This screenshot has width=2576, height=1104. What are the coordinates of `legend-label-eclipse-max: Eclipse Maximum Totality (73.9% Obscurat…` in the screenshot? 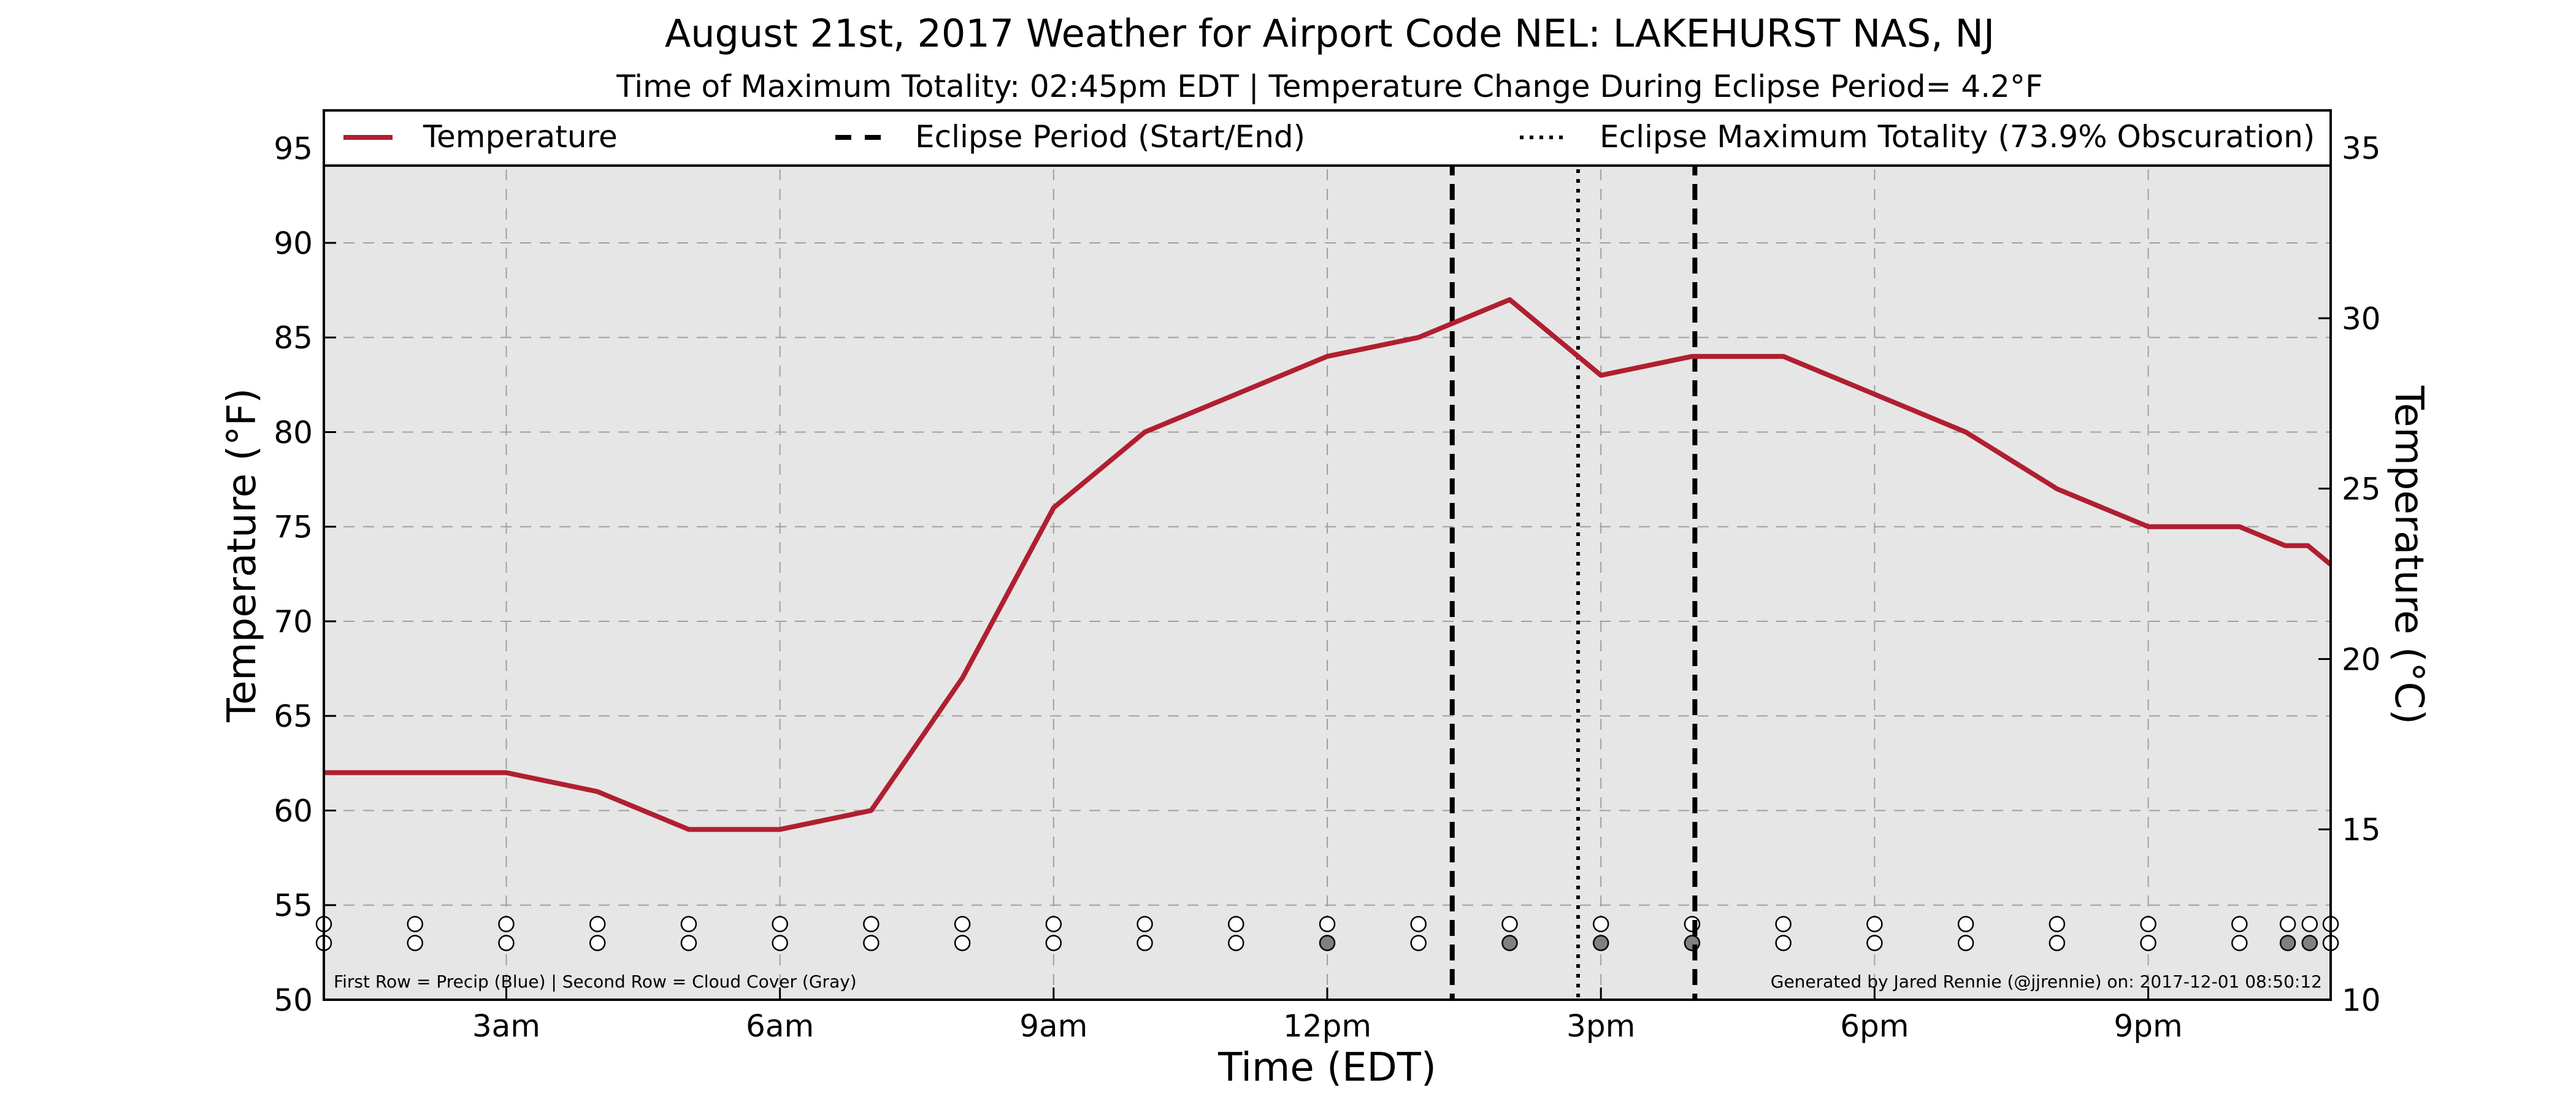 It's located at (1957, 137).